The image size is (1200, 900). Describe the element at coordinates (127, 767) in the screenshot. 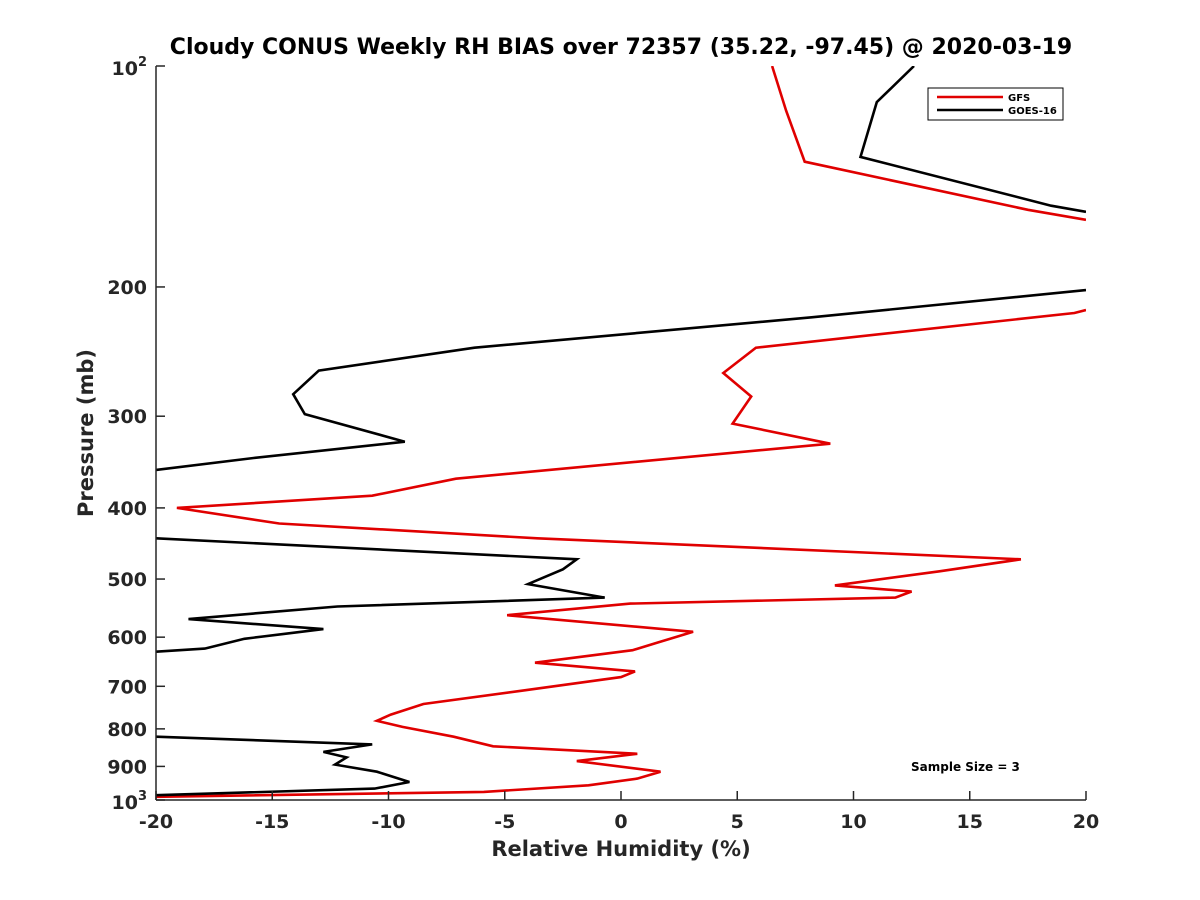

I see `y-tick-label: 900` at that location.